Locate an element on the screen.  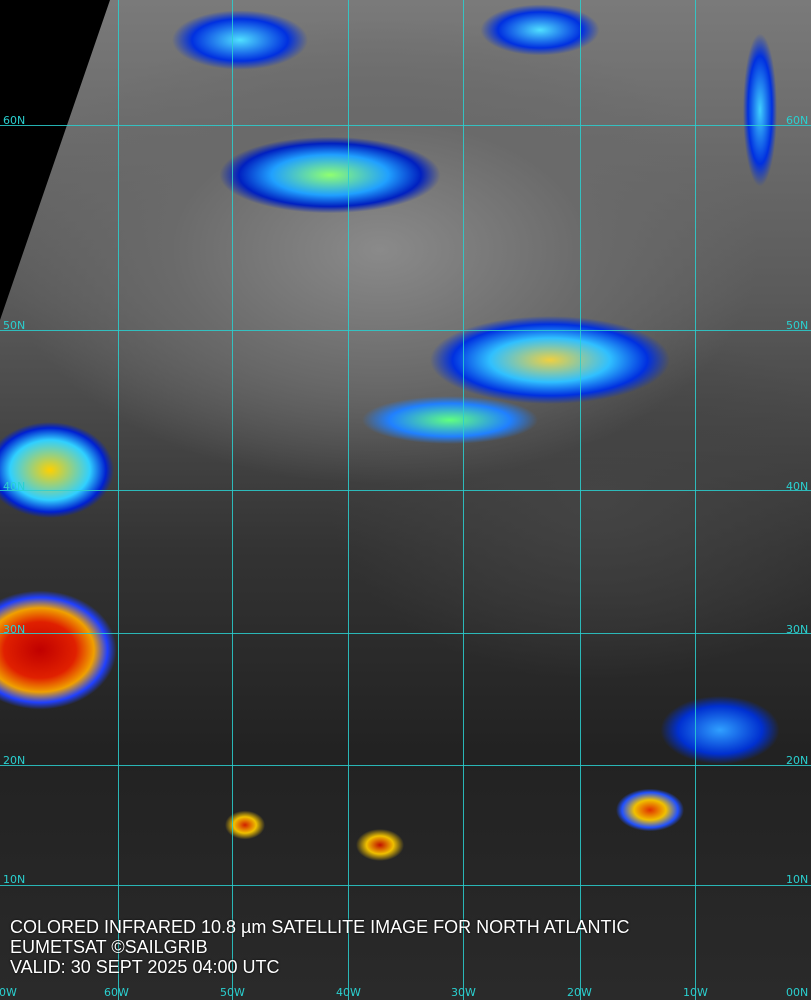
meridian-60w is located at coordinates (118, 500).